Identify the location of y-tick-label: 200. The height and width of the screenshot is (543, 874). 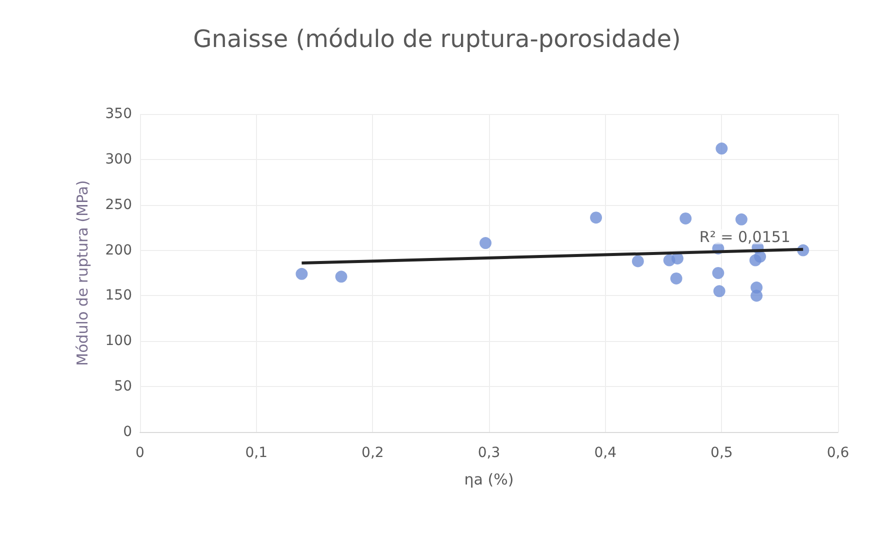
(118, 250).